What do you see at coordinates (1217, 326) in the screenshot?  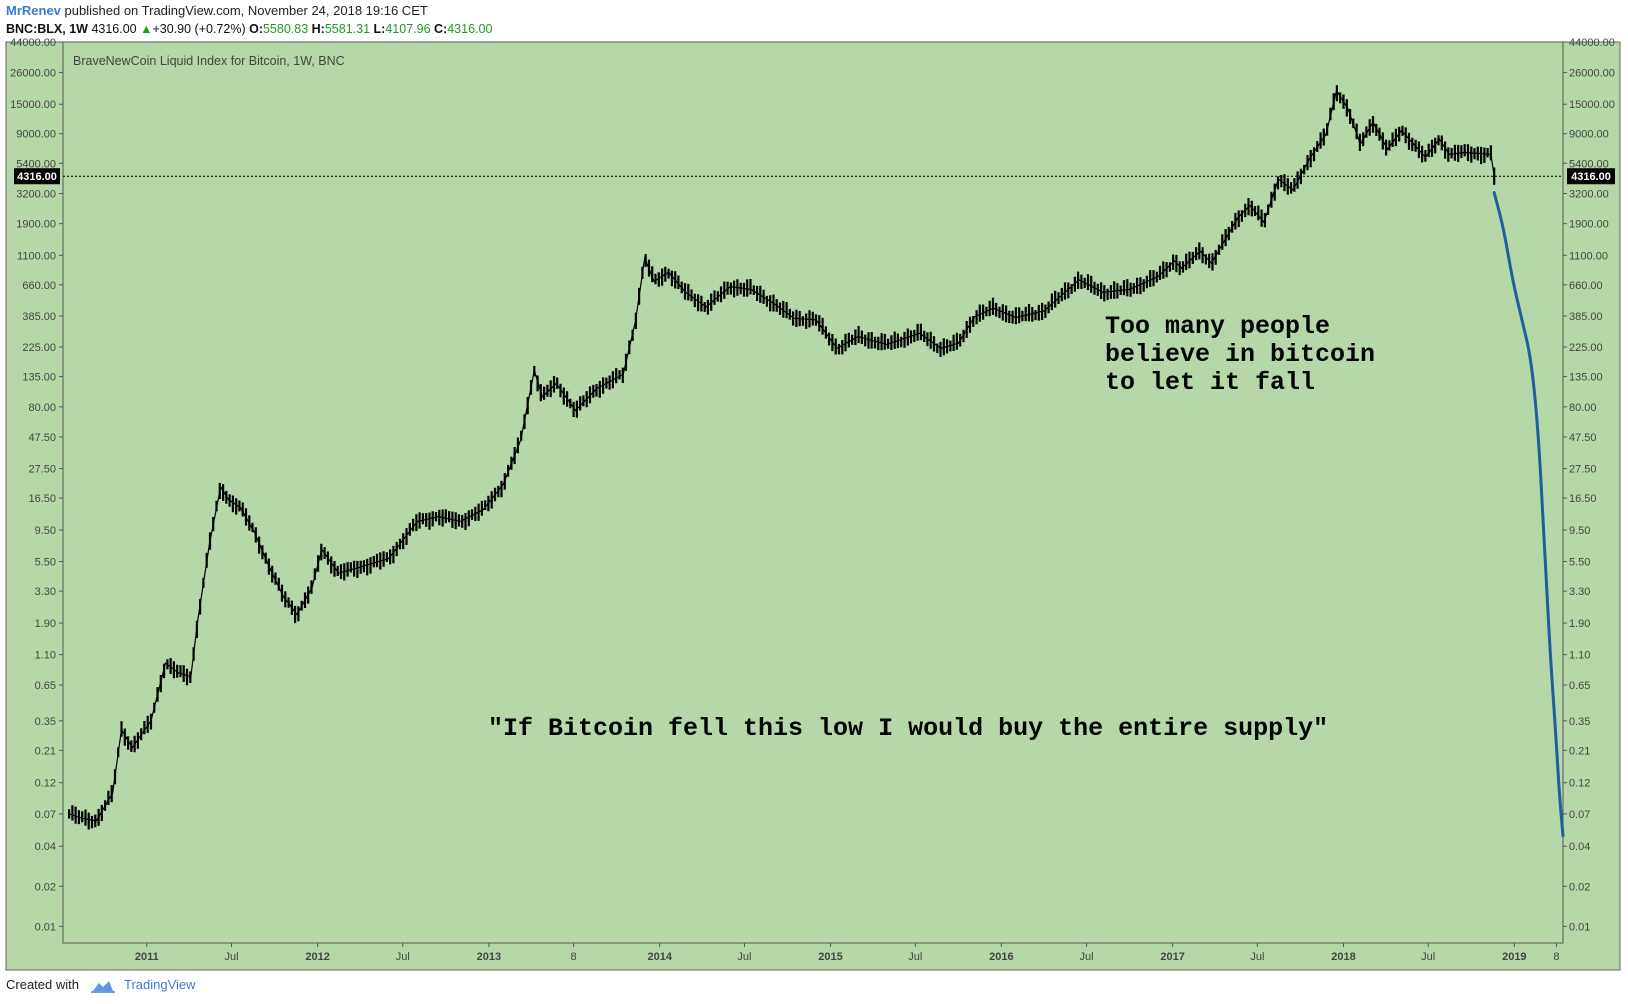 I see `annotation-top-line: Too many people` at bounding box center [1217, 326].